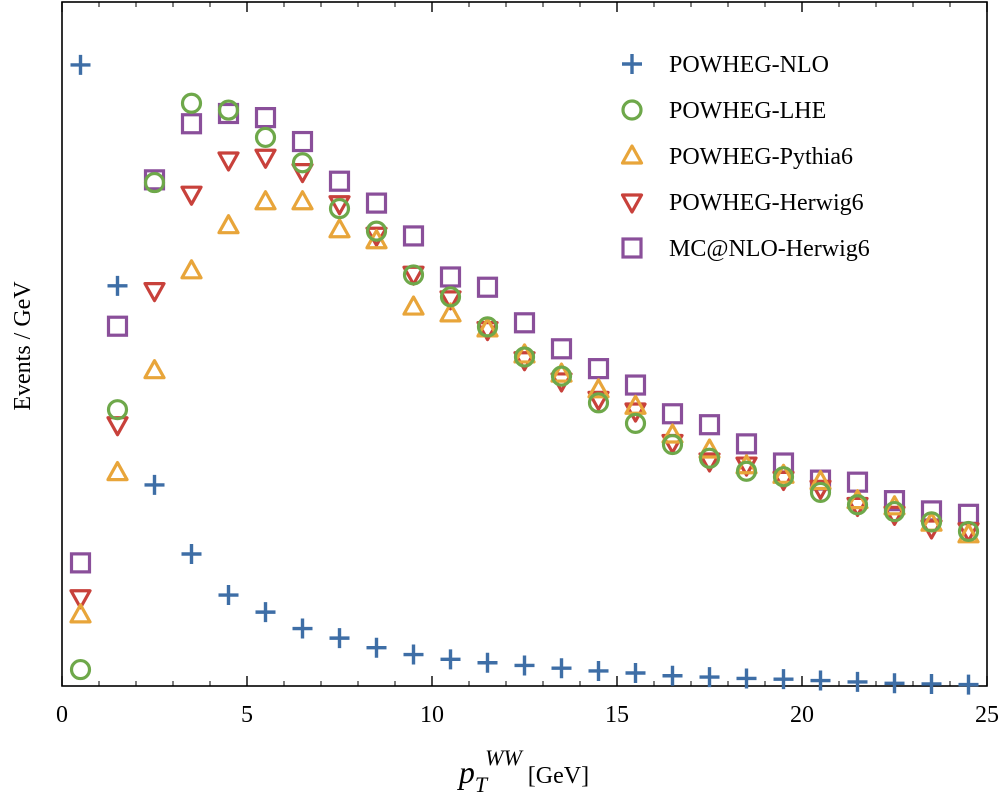  What do you see at coordinates (23, 346) in the screenshot?
I see `y-axis-label: Events / GeV` at bounding box center [23, 346].